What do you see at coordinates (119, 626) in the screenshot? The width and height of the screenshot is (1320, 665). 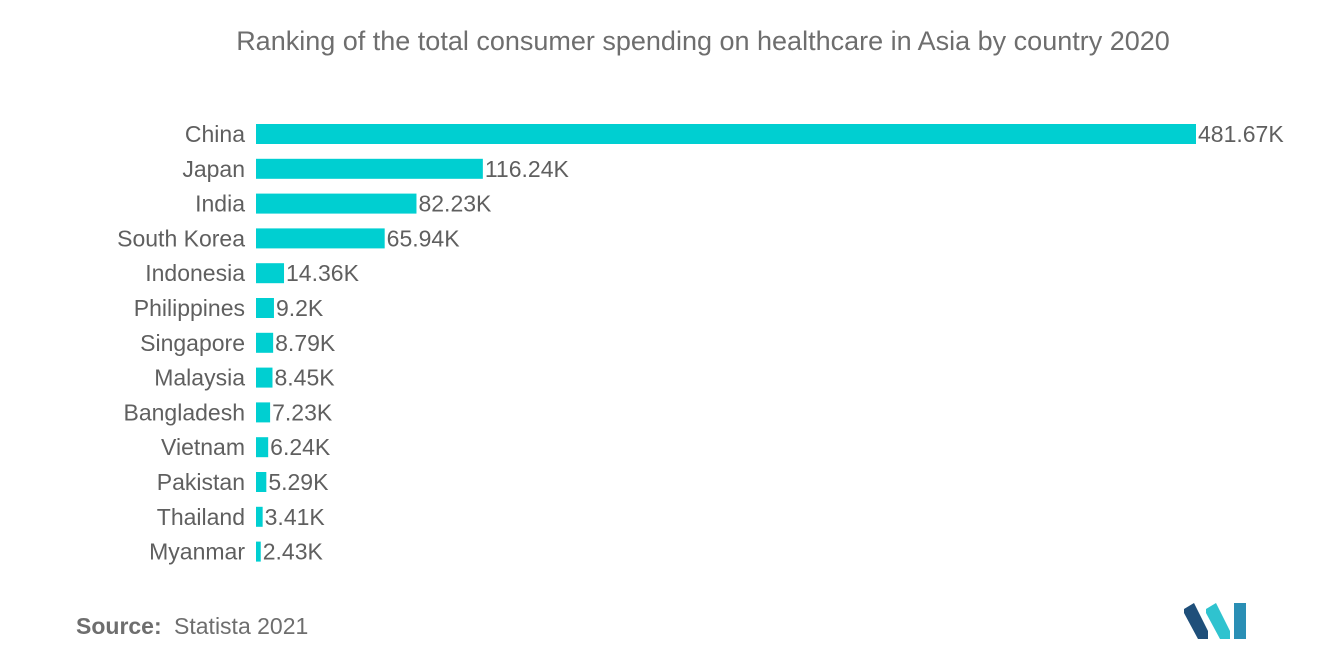 I see `source-label: Source:` at bounding box center [119, 626].